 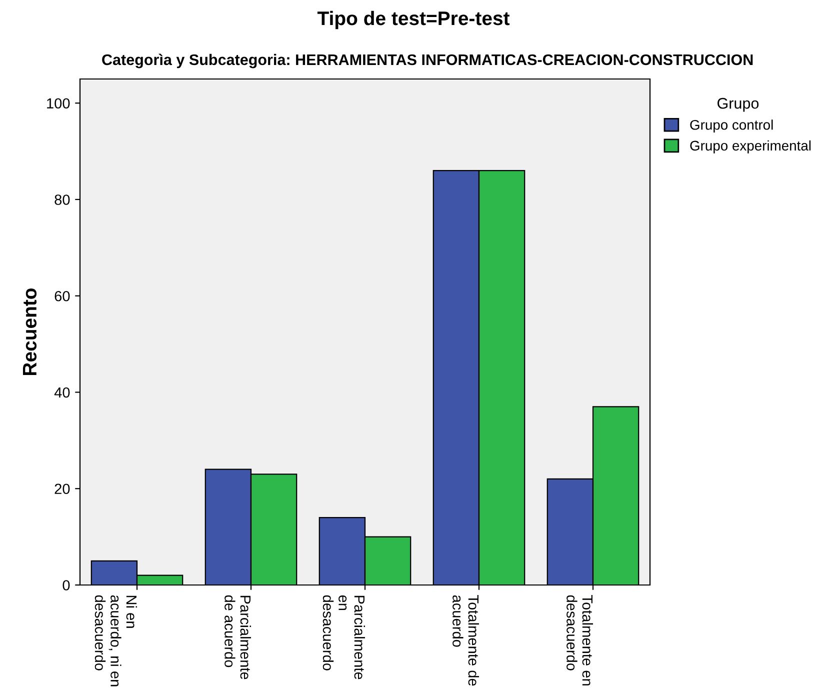 I want to click on x-tick-label: Parcialmente en desacuerdo, so click(x=343, y=637).